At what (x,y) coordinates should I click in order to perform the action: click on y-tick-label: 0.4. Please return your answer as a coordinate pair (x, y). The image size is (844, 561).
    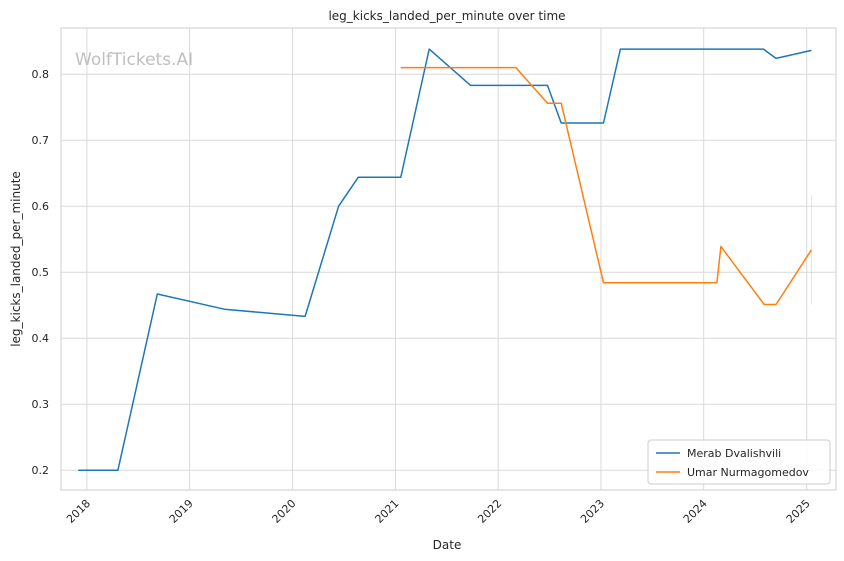
    Looking at the image, I should click on (41, 338).